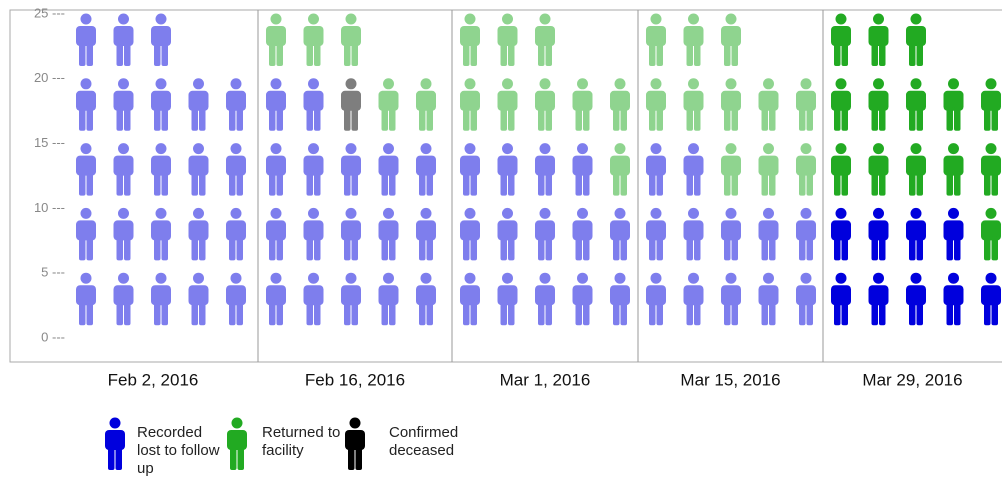 The height and width of the screenshot is (479, 1002). What do you see at coordinates (301, 441) in the screenshot?
I see `legend-label: Returned to facility` at bounding box center [301, 441].